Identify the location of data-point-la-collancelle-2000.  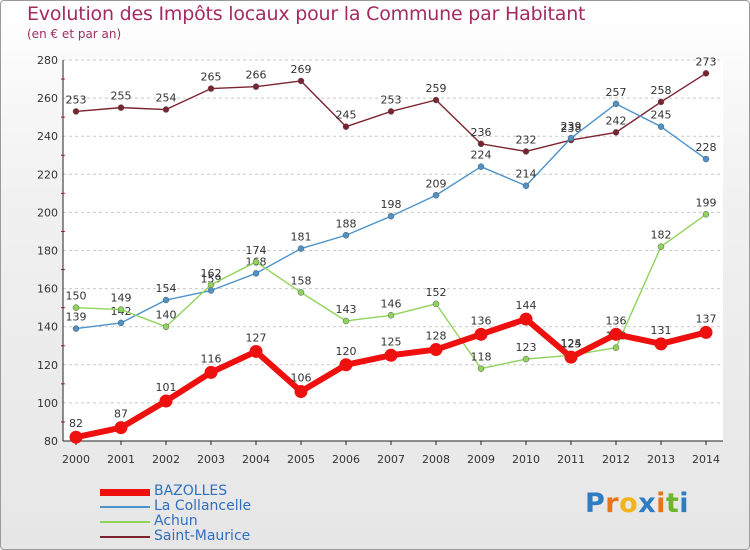
(76, 328).